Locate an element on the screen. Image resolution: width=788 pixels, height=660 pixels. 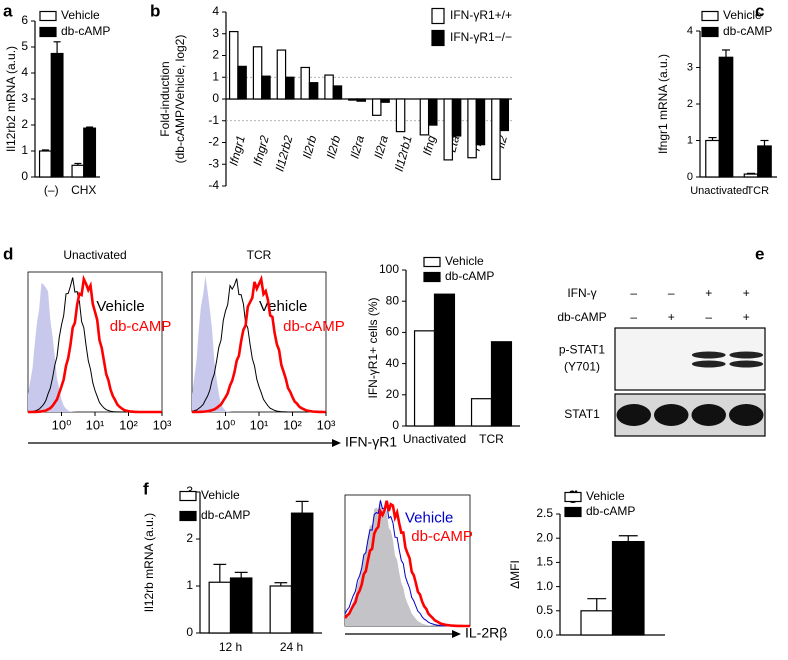
x-tick-label: Il12rb2 is located at coordinates (284, 153).